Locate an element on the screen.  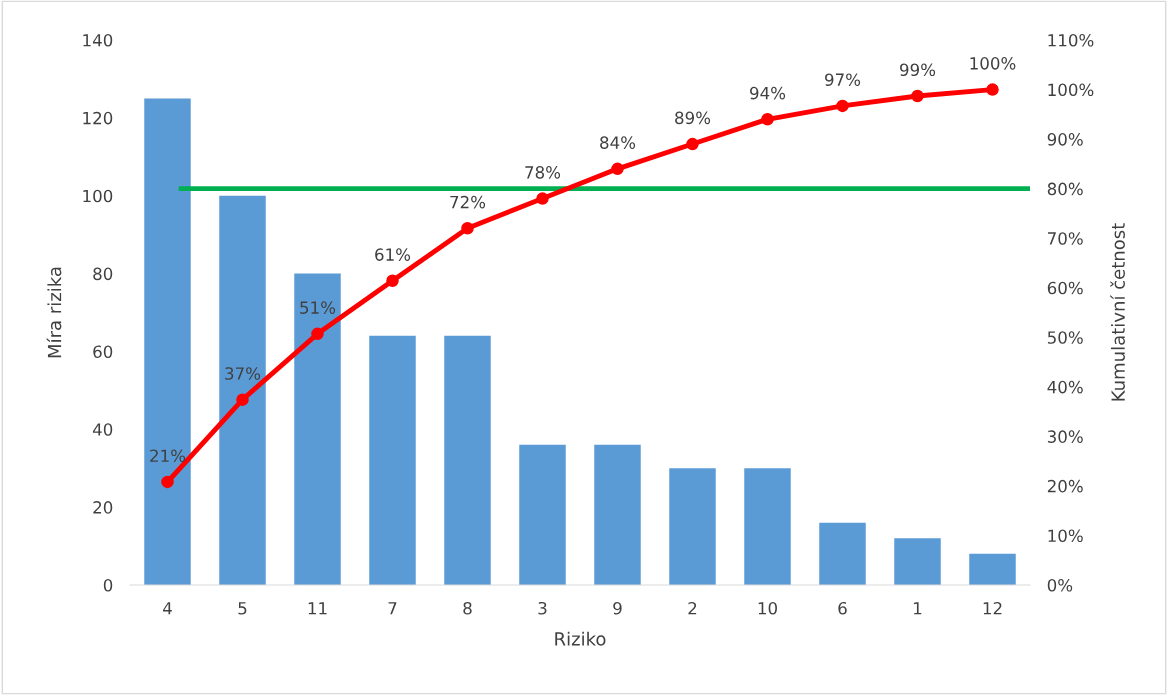
data-label: 51% is located at coordinates (318, 307).